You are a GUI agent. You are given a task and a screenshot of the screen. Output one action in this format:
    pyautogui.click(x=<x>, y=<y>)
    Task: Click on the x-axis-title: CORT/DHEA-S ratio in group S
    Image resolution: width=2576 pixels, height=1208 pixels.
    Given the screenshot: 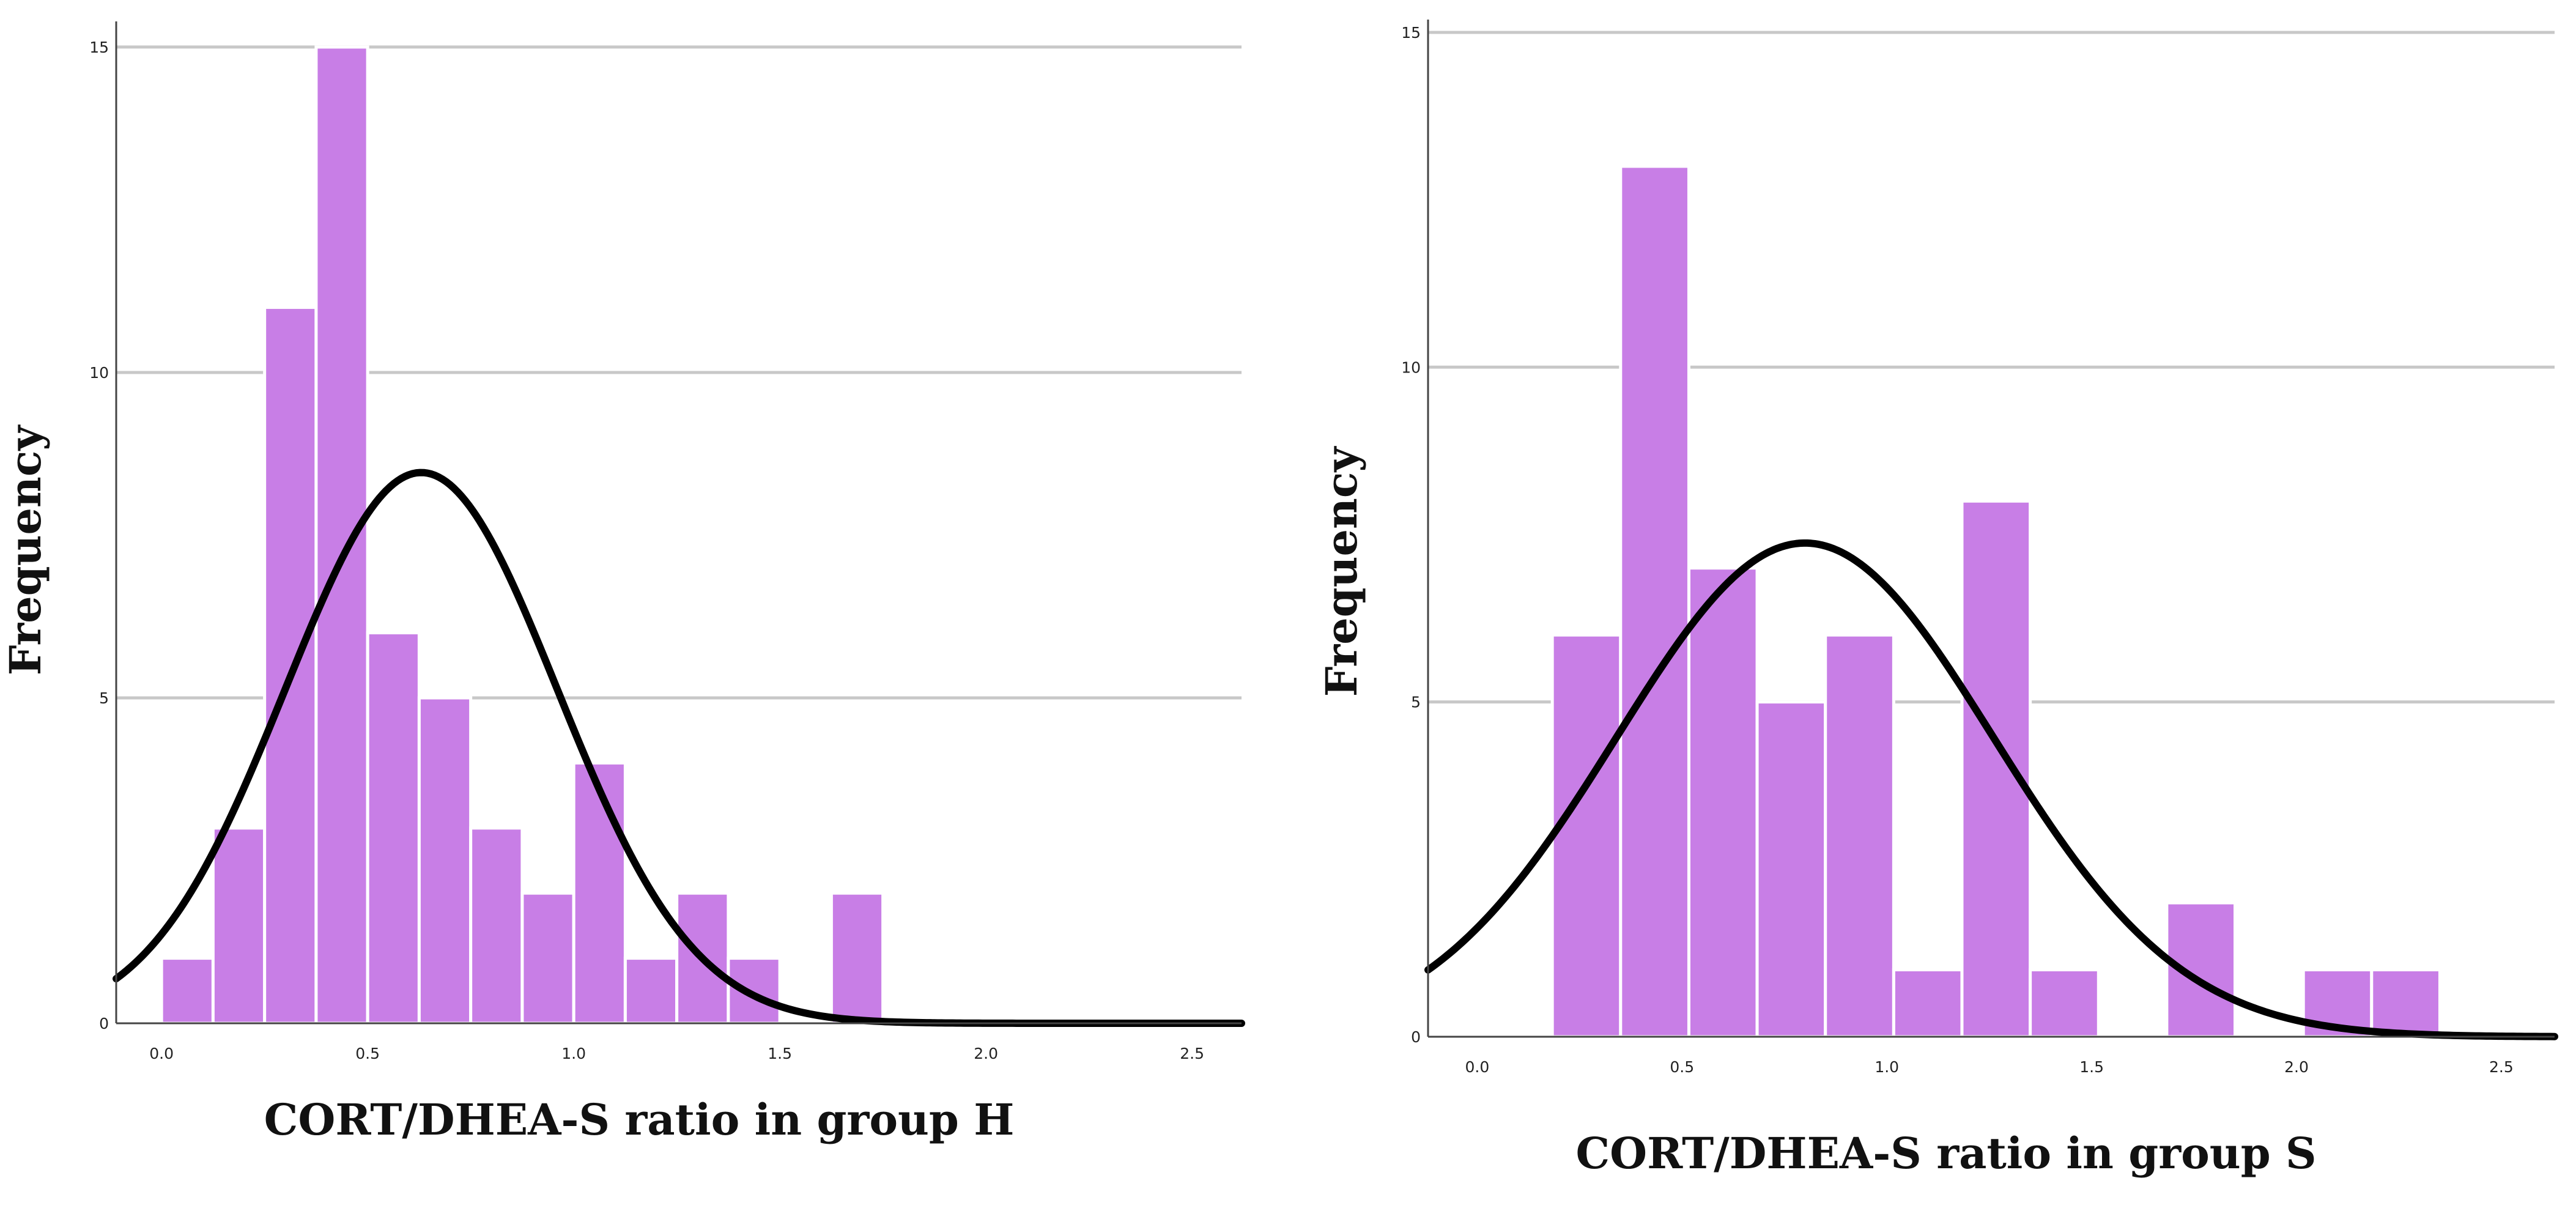 What is the action you would take?
    pyautogui.click(x=1945, y=1153)
    